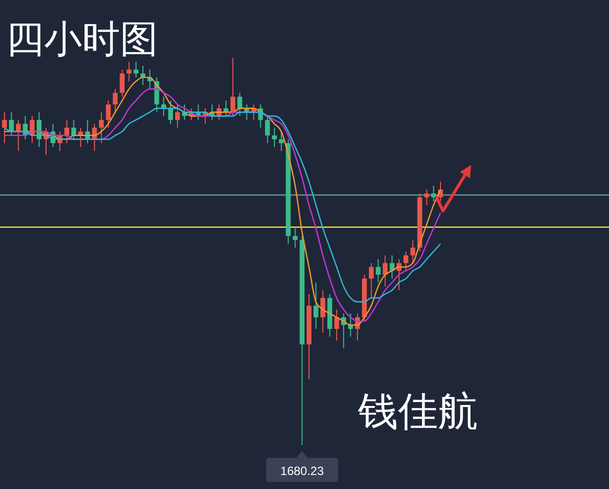  What do you see at coordinates (82, 39) in the screenshot?
I see `chart-title: 四小时图` at bounding box center [82, 39].